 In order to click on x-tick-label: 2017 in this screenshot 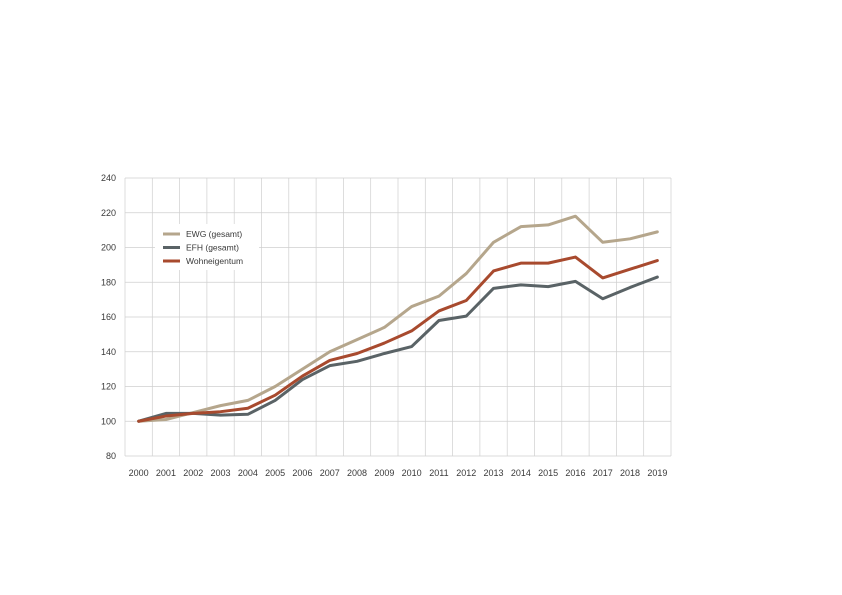, I will do `click(603, 473)`.